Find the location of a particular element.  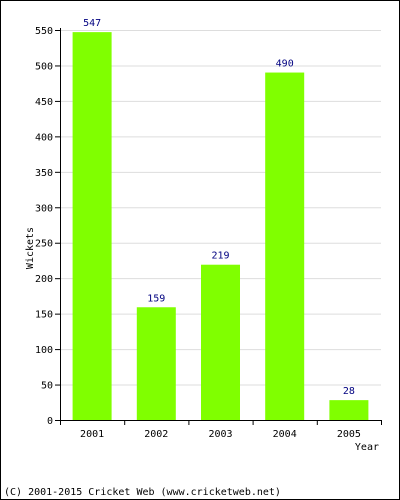

y-tick-label: 250 is located at coordinates (44, 244).